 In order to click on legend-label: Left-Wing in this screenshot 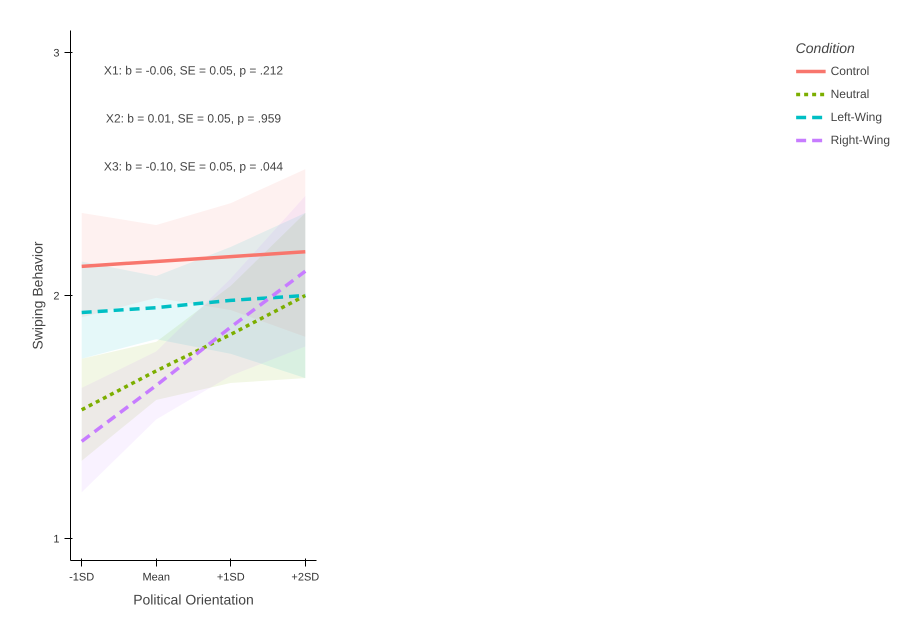, I will do `click(856, 117)`.